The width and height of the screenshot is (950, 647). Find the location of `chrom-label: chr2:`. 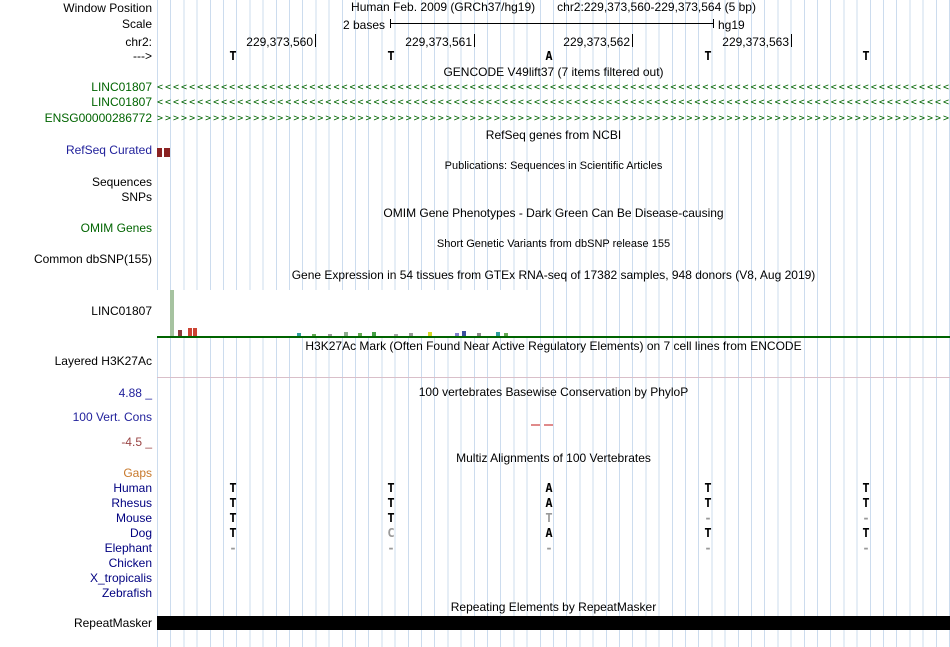

chrom-label: chr2: is located at coordinates (138, 42).